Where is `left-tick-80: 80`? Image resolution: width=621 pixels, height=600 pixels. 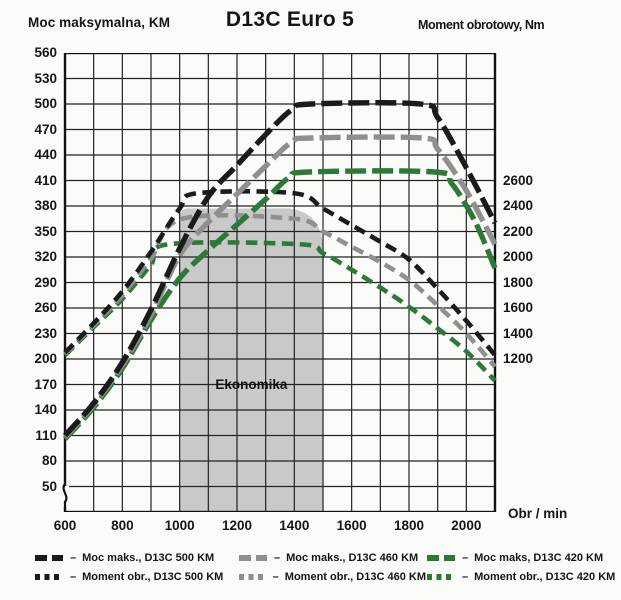 left-tick-80: 80 is located at coordinates (49, 460).